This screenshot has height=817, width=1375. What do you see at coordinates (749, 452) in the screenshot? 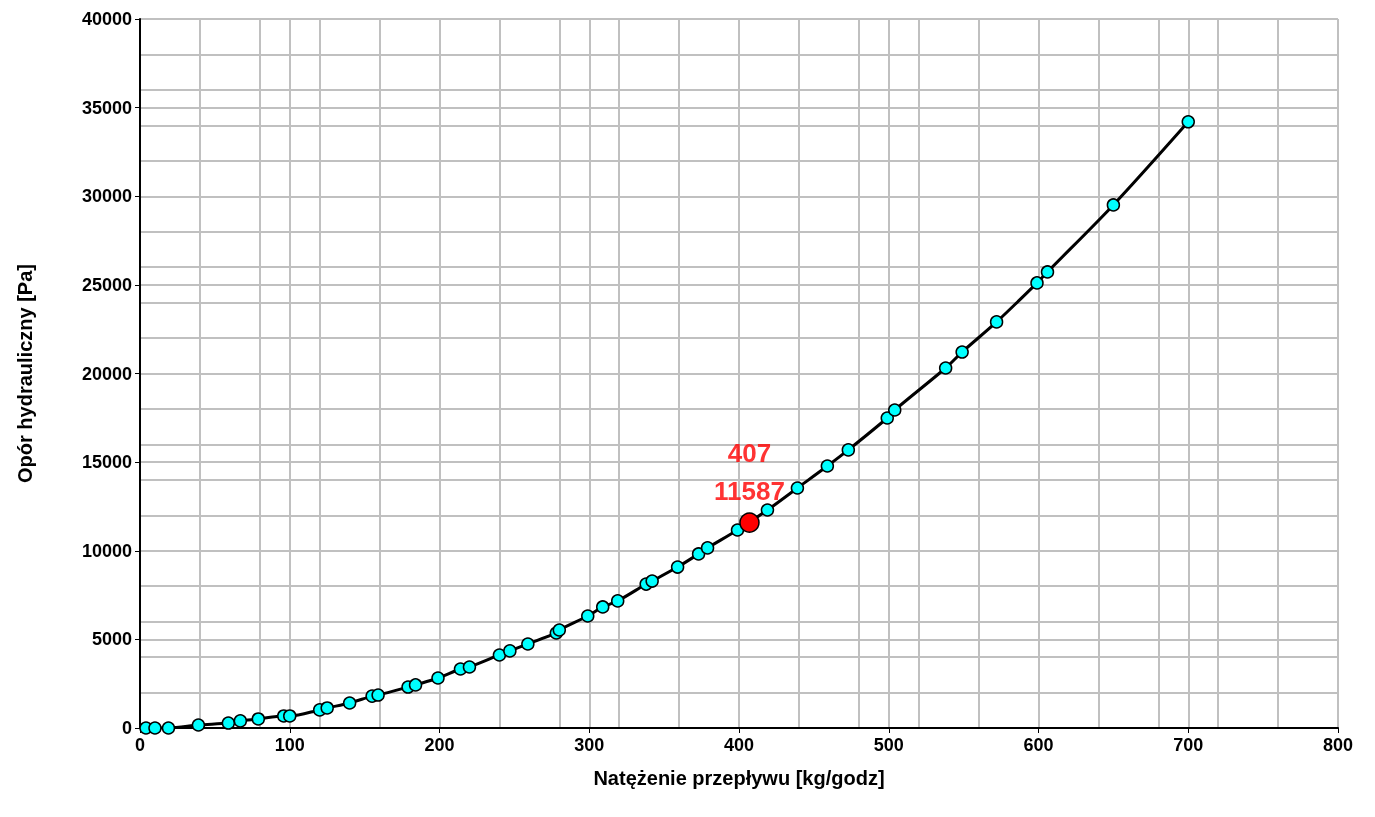
I see `annotation: 407` at bounding box center [749, 452].